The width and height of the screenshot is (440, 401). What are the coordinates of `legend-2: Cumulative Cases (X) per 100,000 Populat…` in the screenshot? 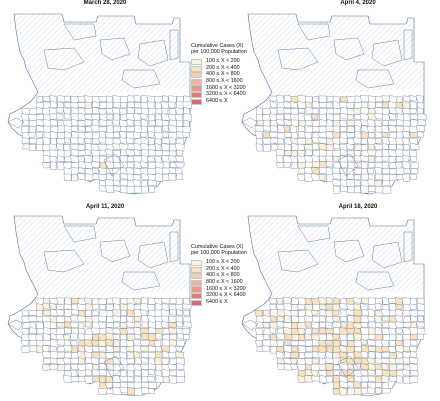 It's located at (219, 275).